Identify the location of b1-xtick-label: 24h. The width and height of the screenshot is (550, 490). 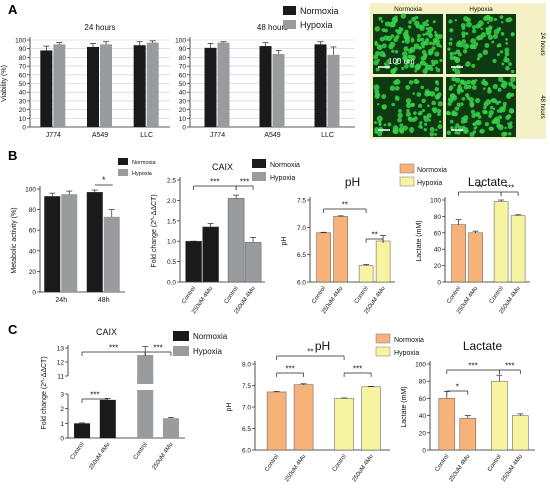
(61, 300).